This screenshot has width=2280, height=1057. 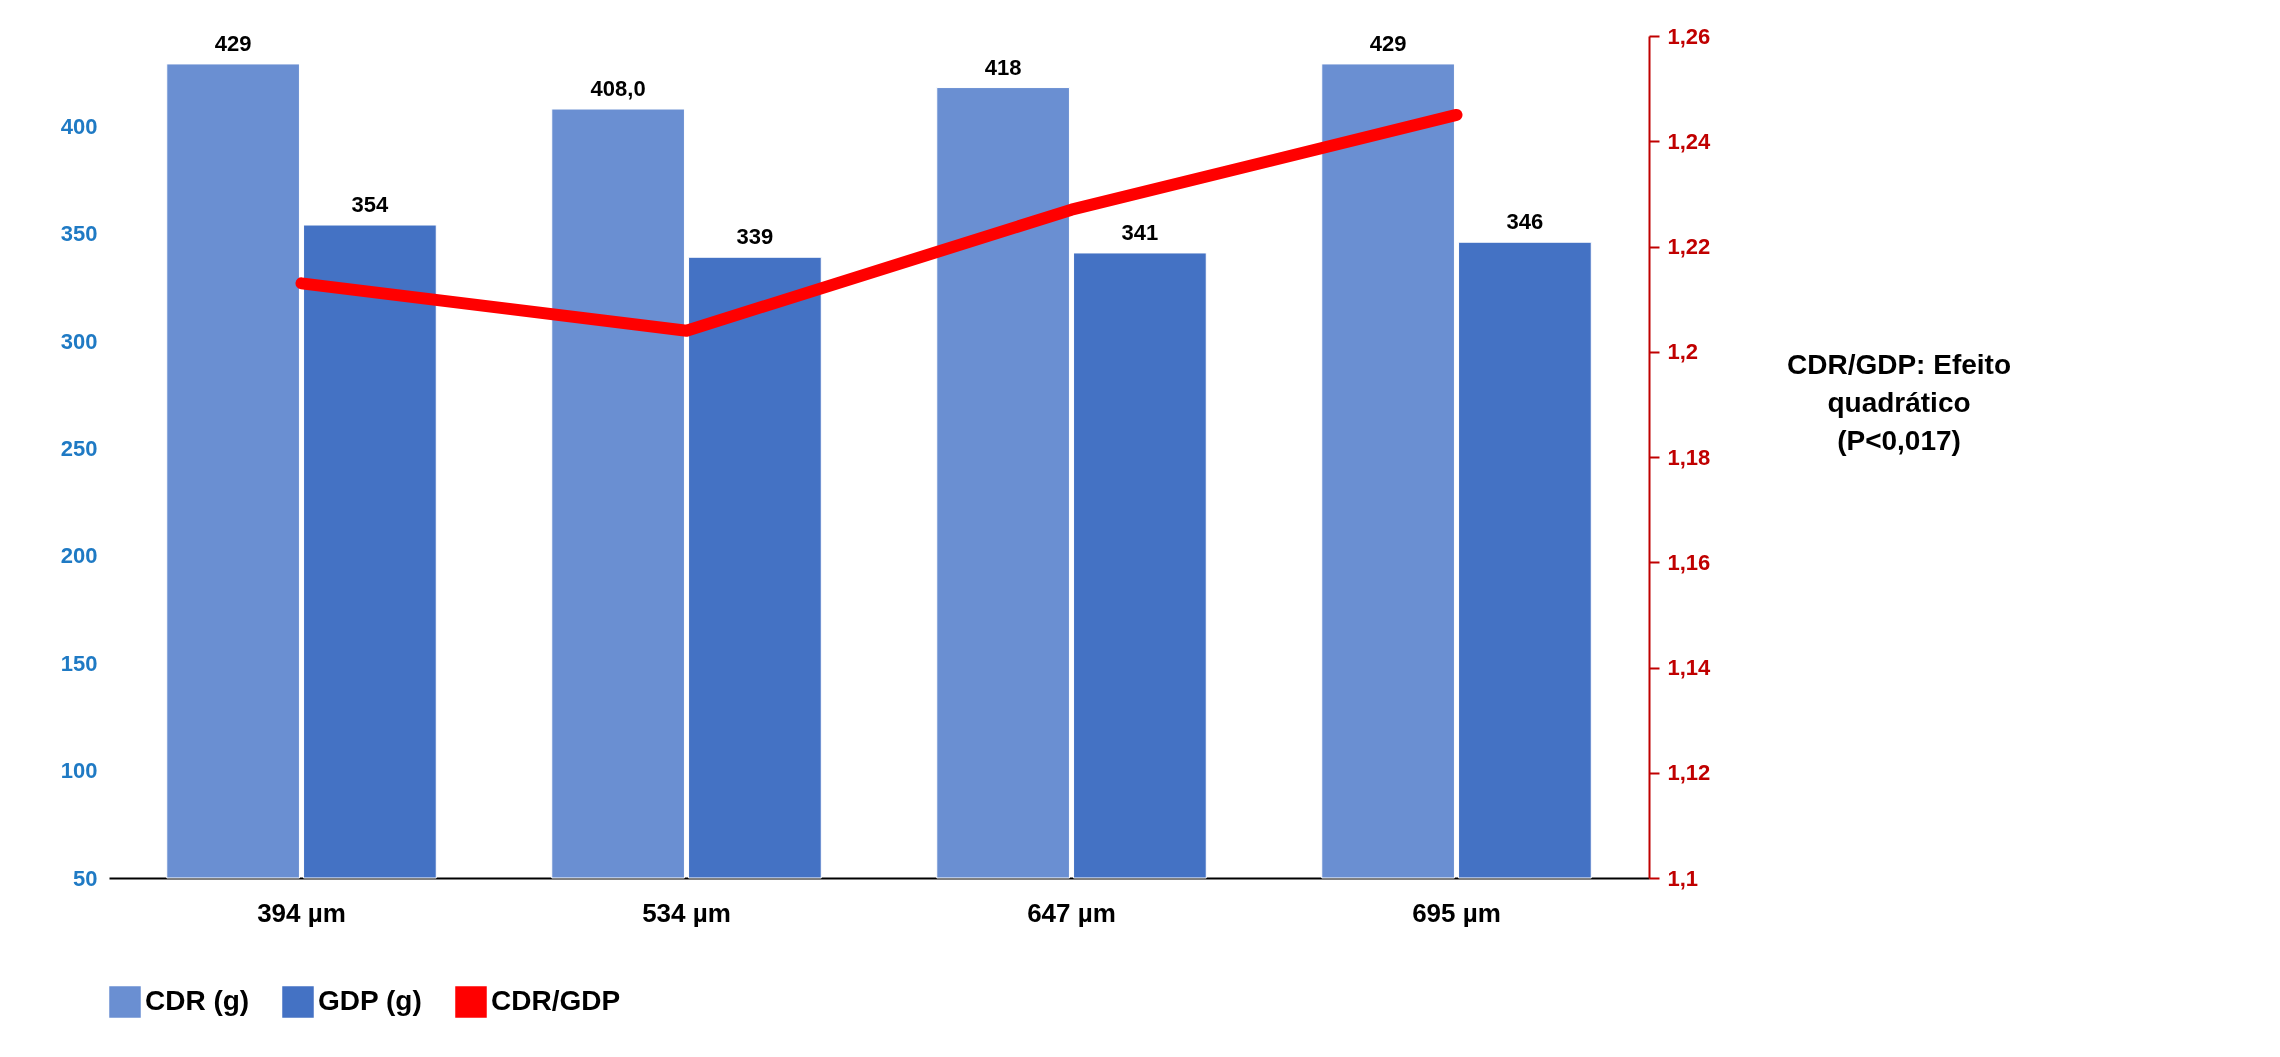 What do you see at coordinates (1689, 562) in the screenshot?
I see `y2-tick-label: 1,16` at bounding box center [1689, 562].